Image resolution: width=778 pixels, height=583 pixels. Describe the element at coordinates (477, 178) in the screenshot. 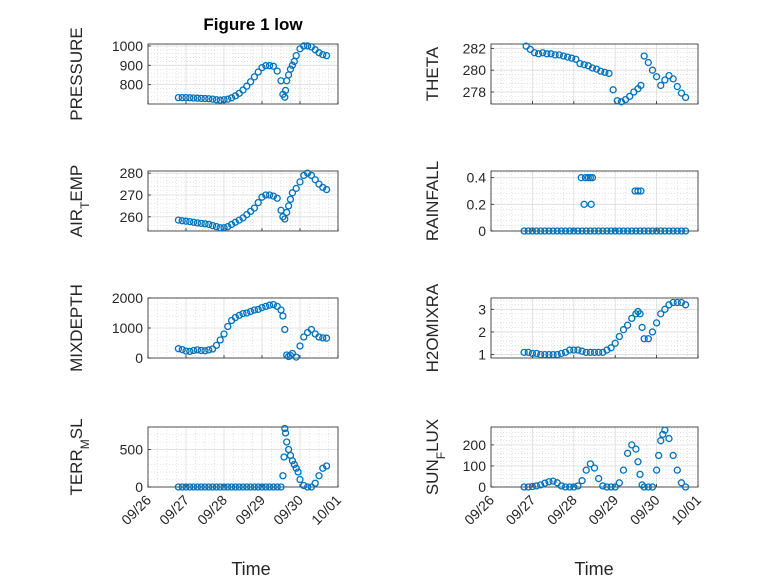

I see `y-tick-label: 0.4` at that location.